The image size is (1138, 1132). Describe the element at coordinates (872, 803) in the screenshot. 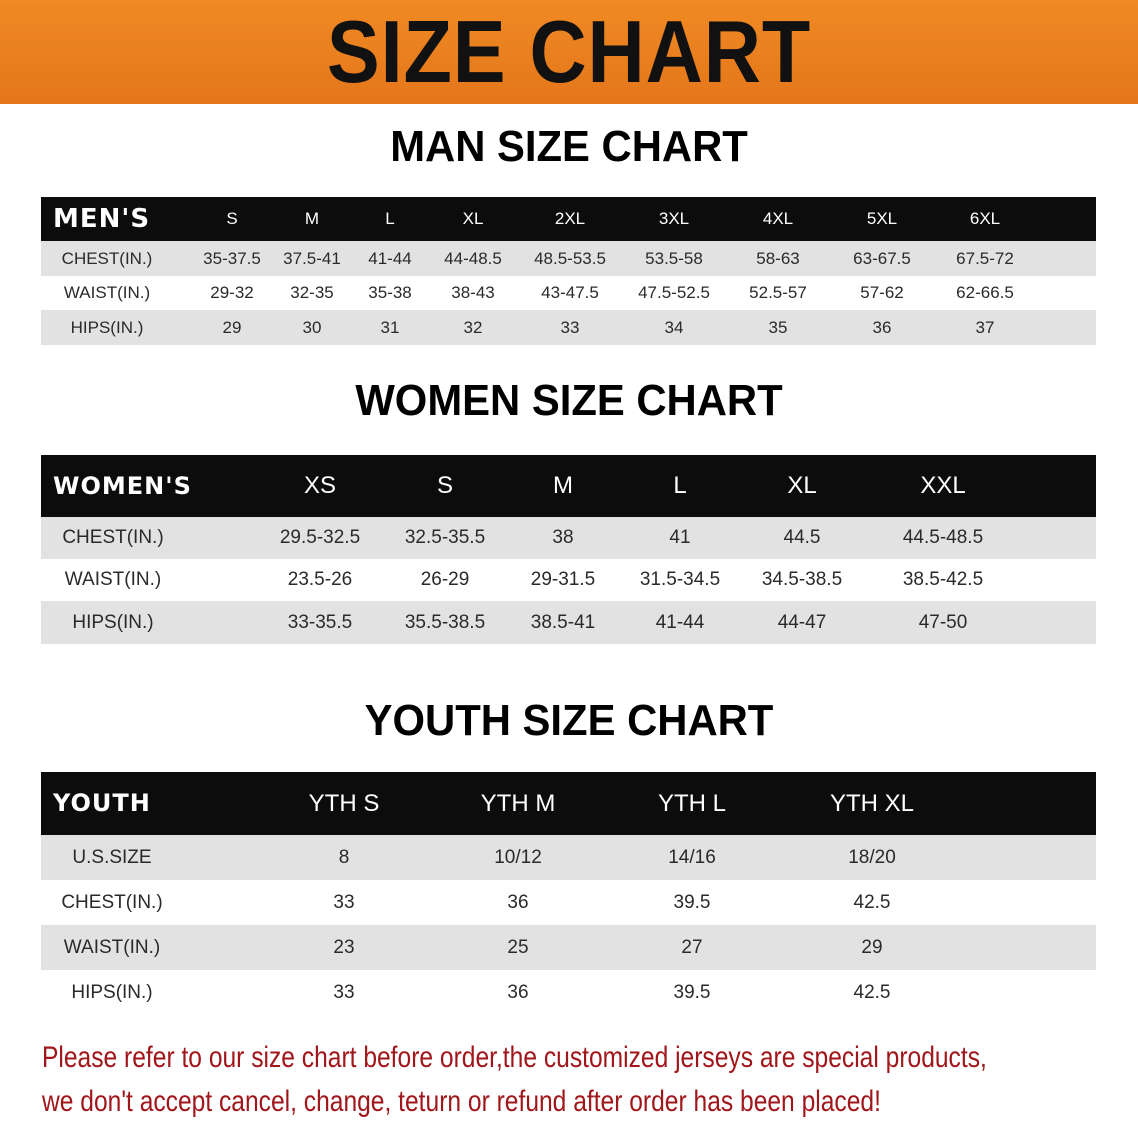

I see `size-header: YTH XL` at that location.